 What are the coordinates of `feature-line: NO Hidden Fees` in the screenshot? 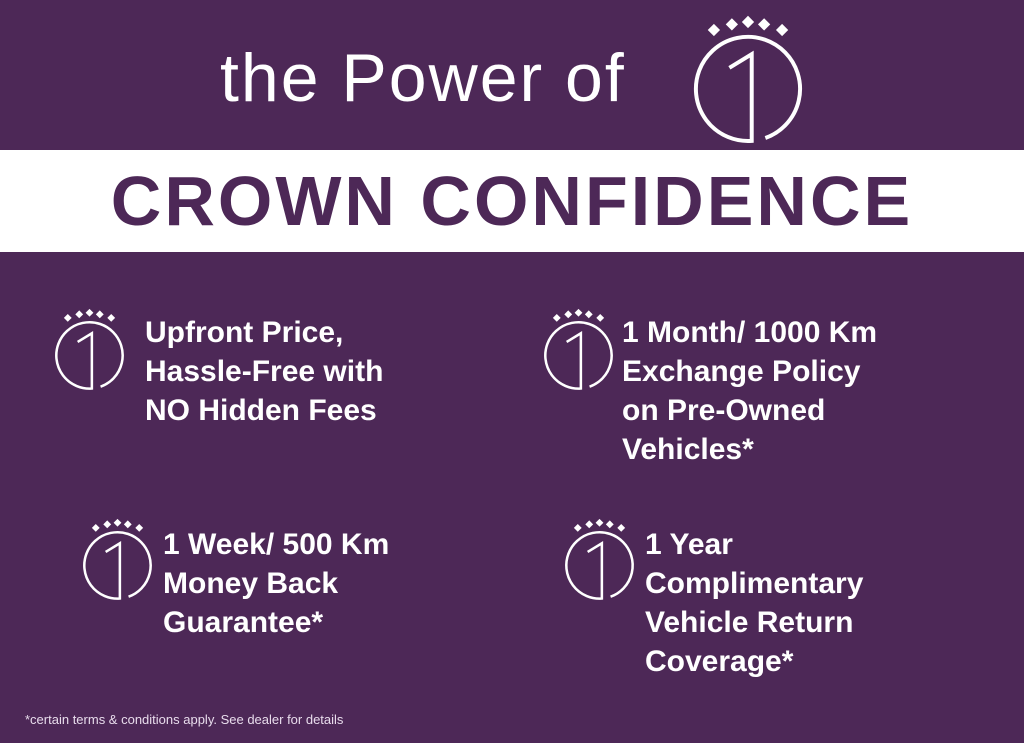 It's located at (261, 410).